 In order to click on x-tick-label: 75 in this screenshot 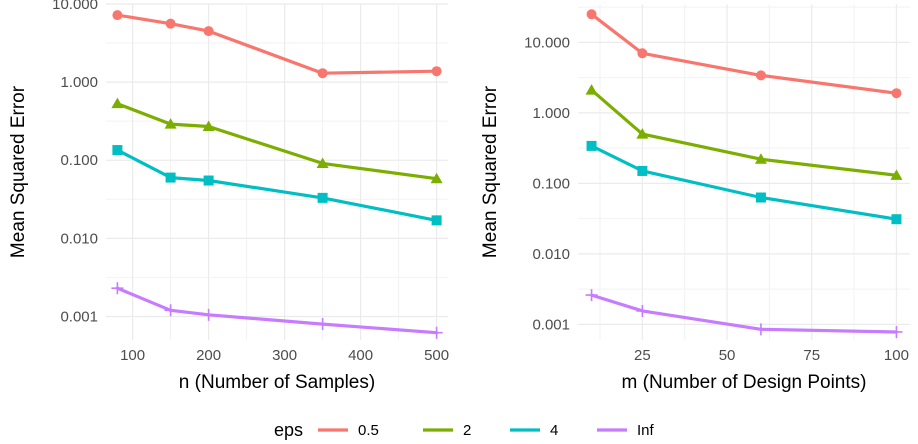, I will do `click(811, 355)`.